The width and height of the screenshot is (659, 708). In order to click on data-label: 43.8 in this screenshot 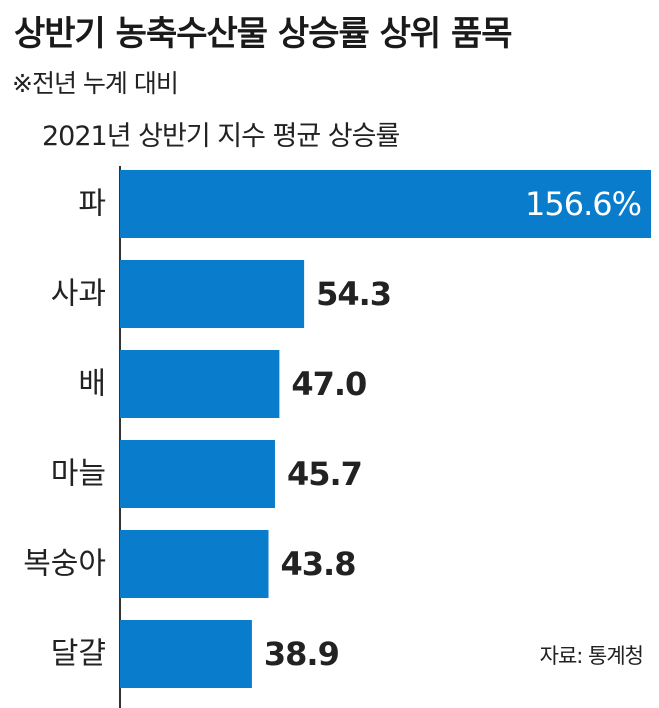, I will do `click(318, 564)`.